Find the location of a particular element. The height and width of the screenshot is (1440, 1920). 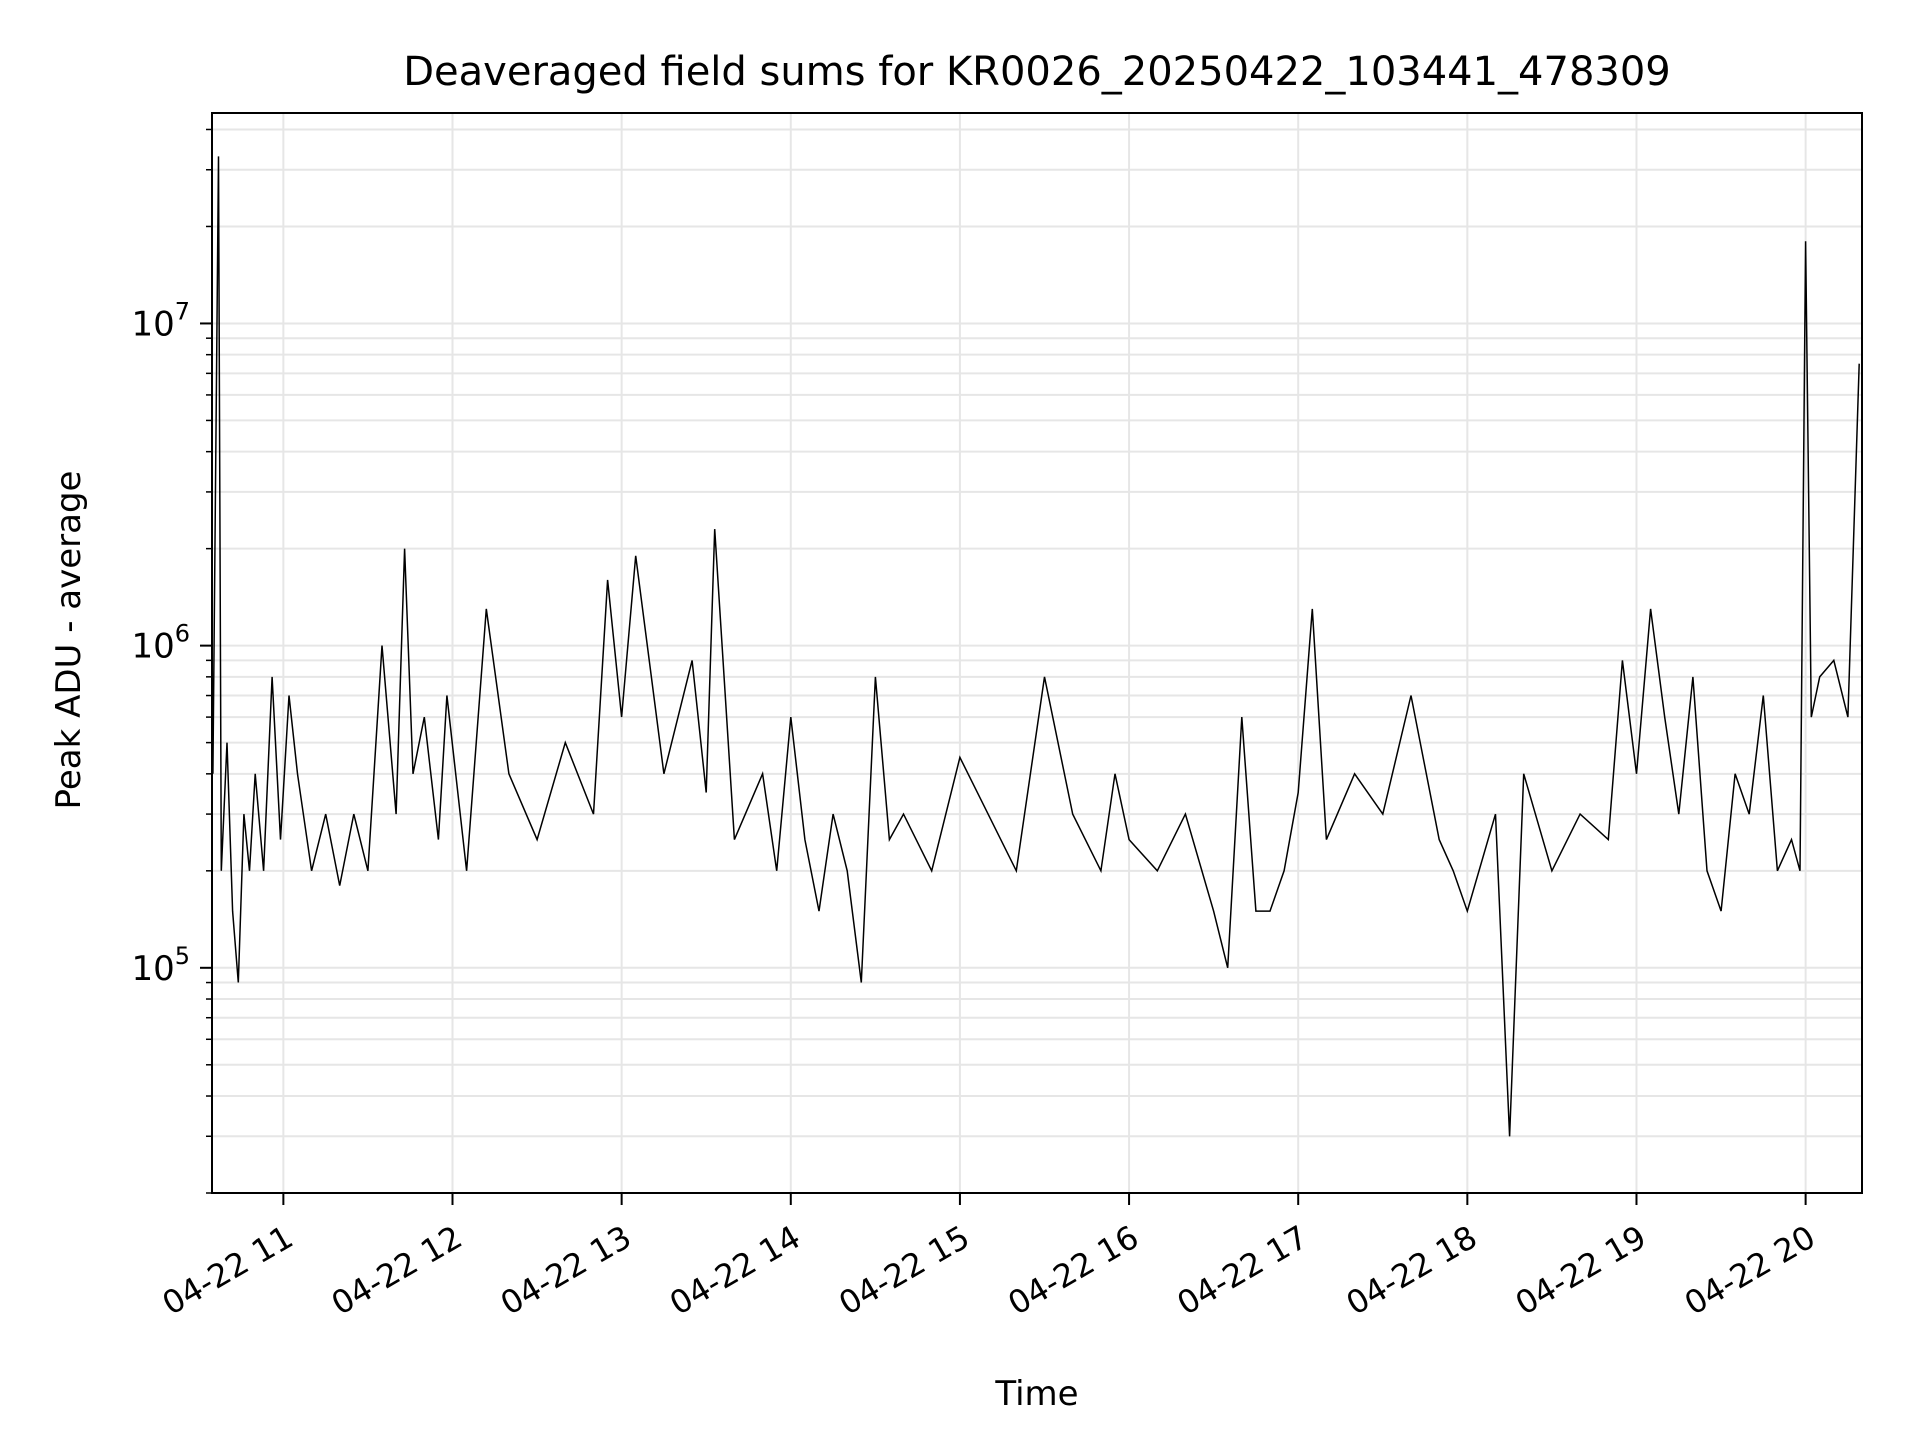

x-axis-label: Time is located at coordinates (1036, 1394).